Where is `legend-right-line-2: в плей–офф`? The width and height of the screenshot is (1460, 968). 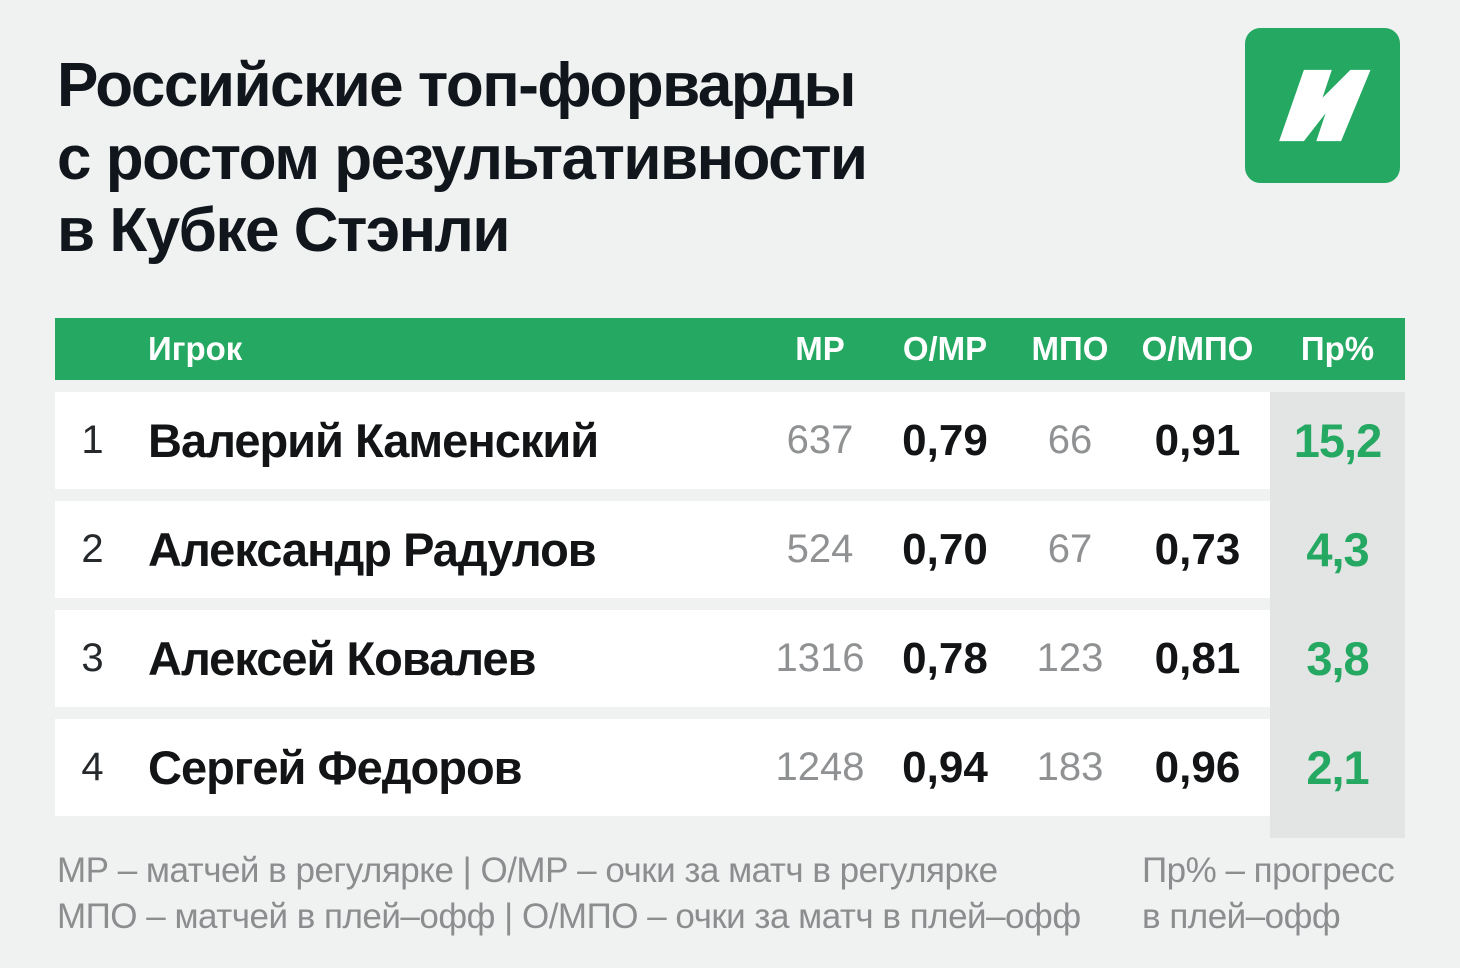 legend-right-line-2: в плей–офф is located at coordinates (1241, 917).